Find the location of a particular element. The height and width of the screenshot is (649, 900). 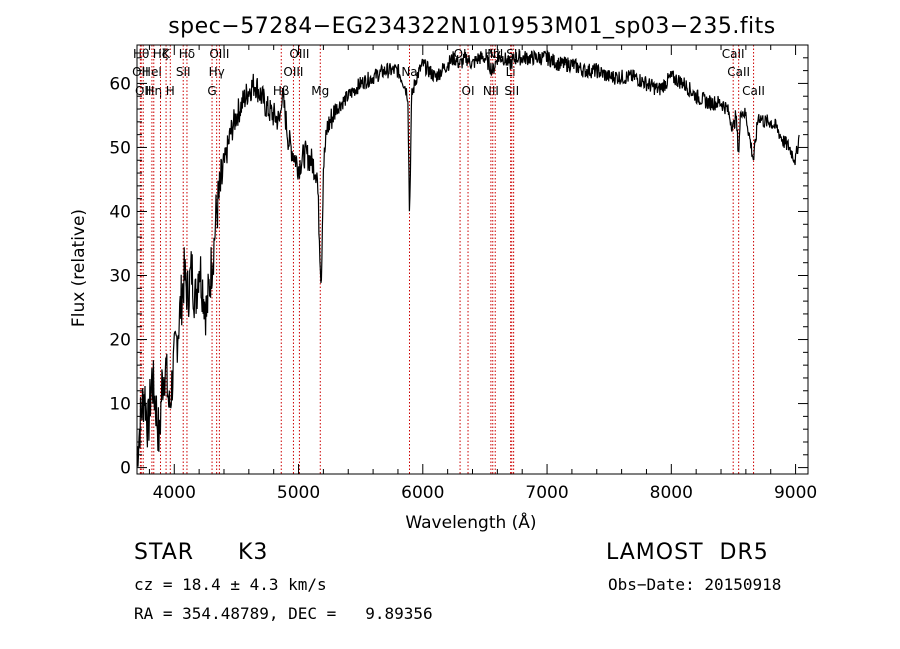

x-tick-label: 7000 is located at coordinates (546, 493).